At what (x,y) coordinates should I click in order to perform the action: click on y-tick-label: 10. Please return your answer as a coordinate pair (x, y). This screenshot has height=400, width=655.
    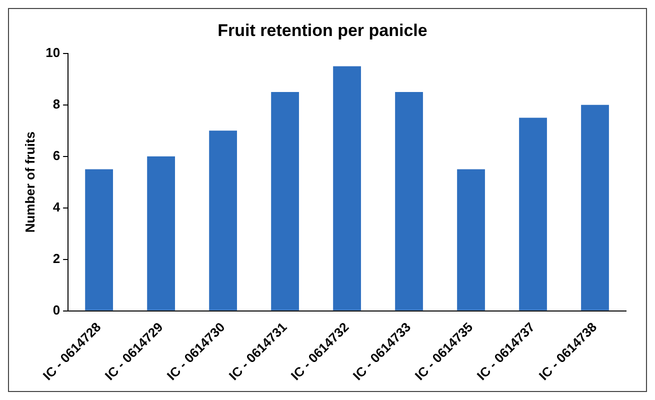
    Looking at the image, I should click on (53, 52).